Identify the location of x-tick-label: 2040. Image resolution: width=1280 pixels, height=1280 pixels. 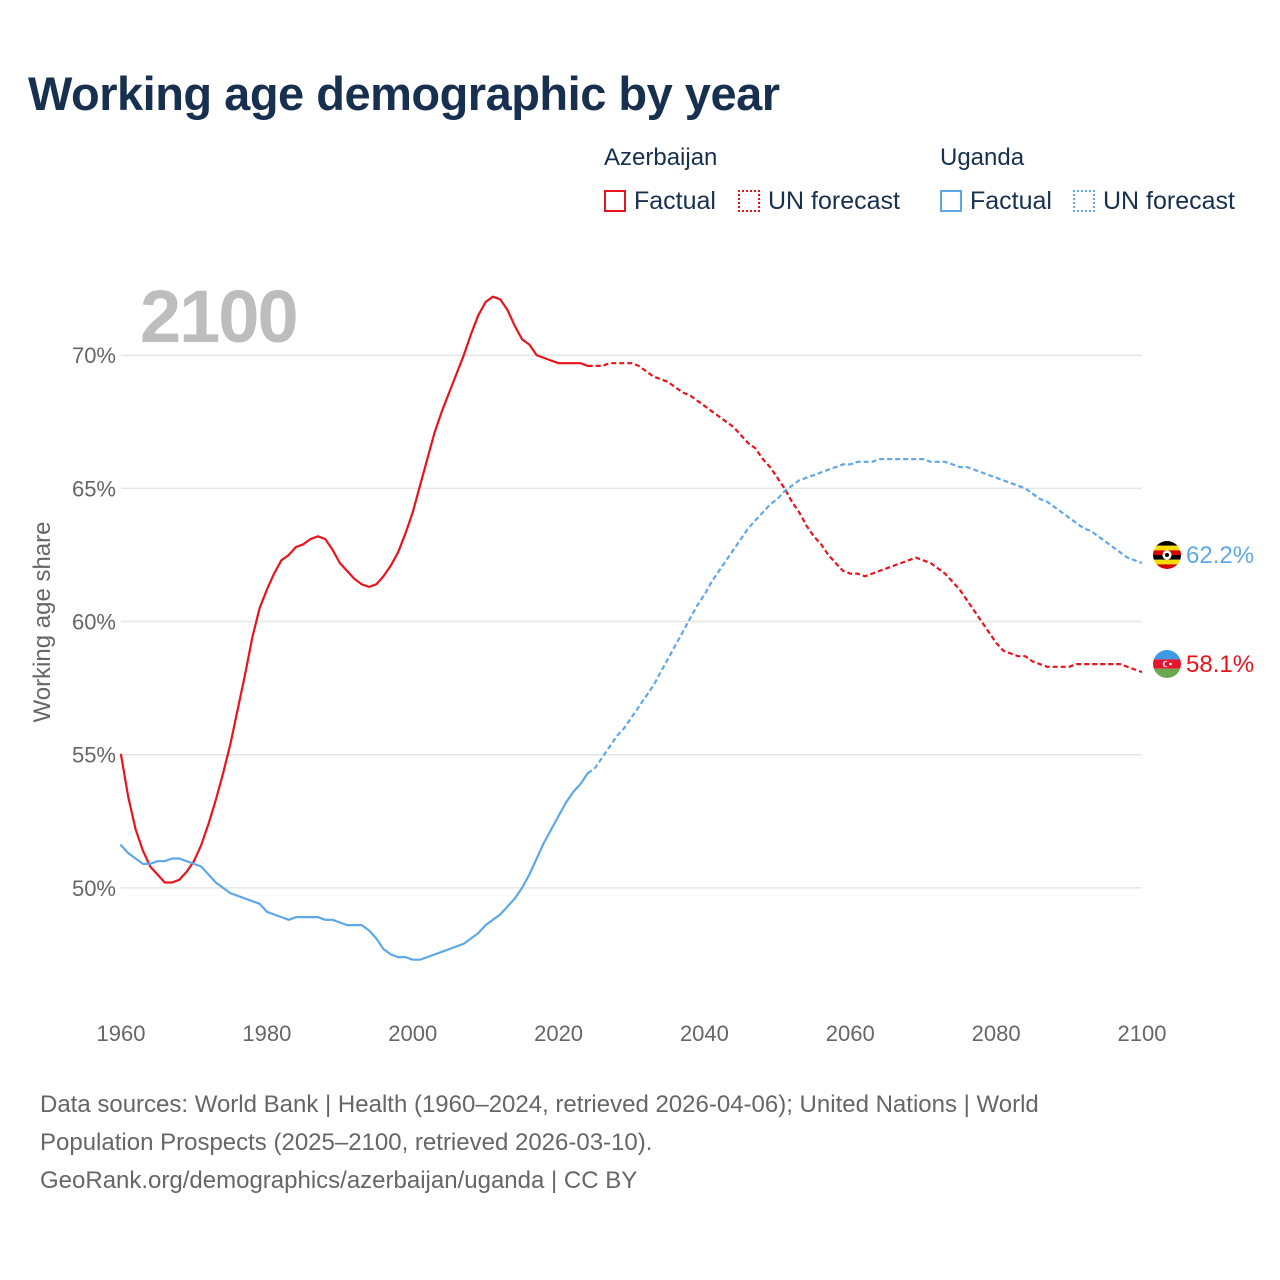
(704, 1033).